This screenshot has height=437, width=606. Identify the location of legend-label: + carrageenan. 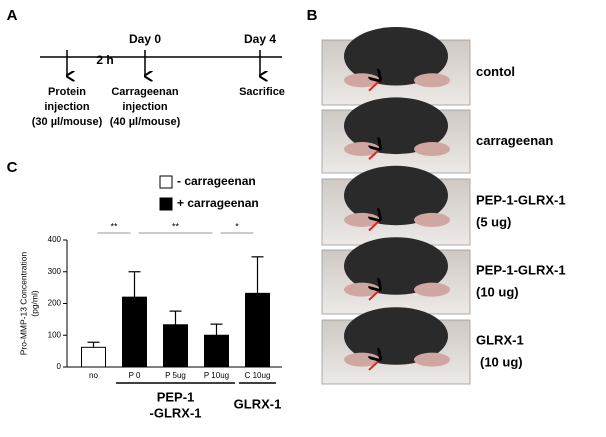
(218, 203).